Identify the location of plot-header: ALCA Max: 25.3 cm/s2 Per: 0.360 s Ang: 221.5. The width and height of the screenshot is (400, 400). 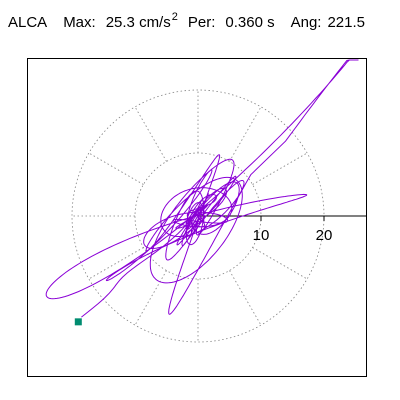
(186, 22).